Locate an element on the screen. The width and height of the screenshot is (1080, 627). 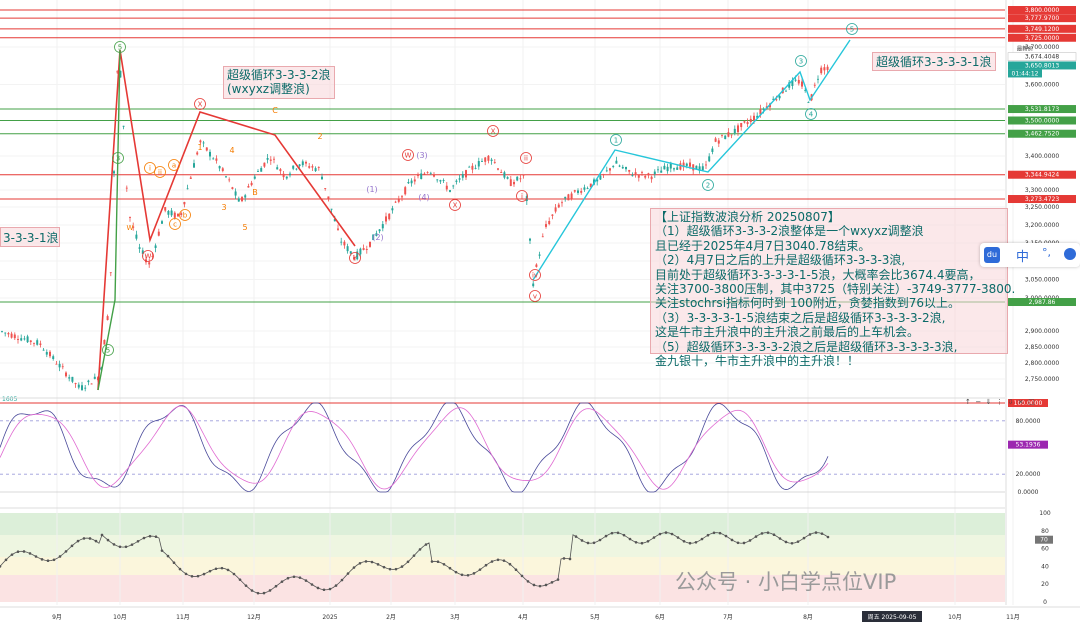
wave-label-1-ring is located at coordinates (616, 140).